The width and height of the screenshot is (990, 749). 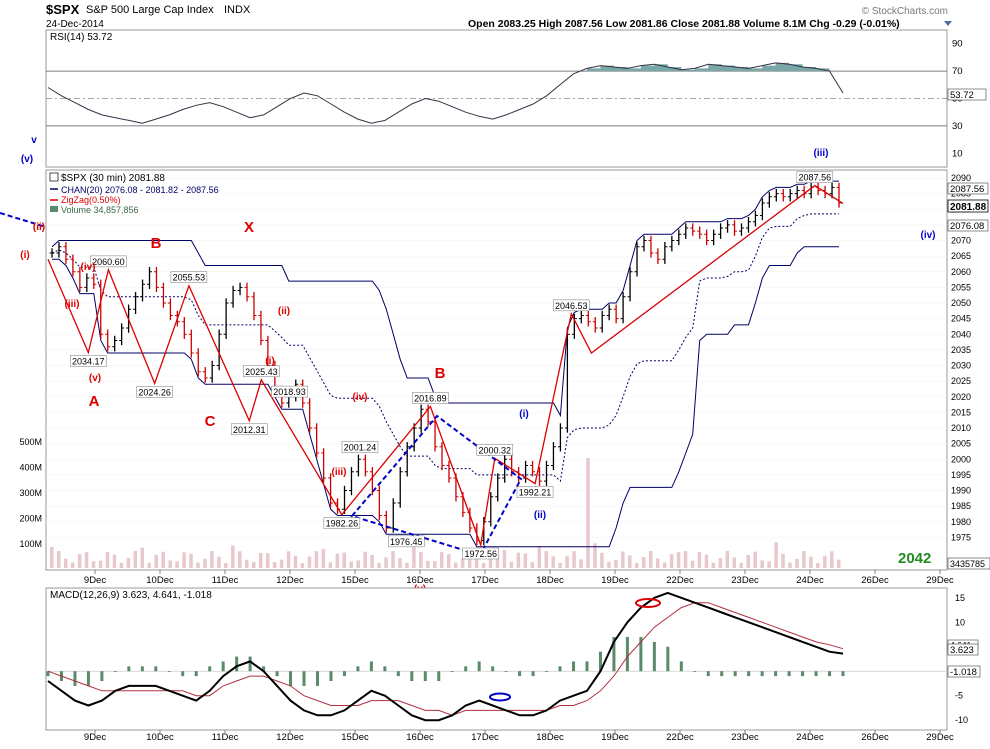 I want to click on macd-line, so click(x=445, y=656).